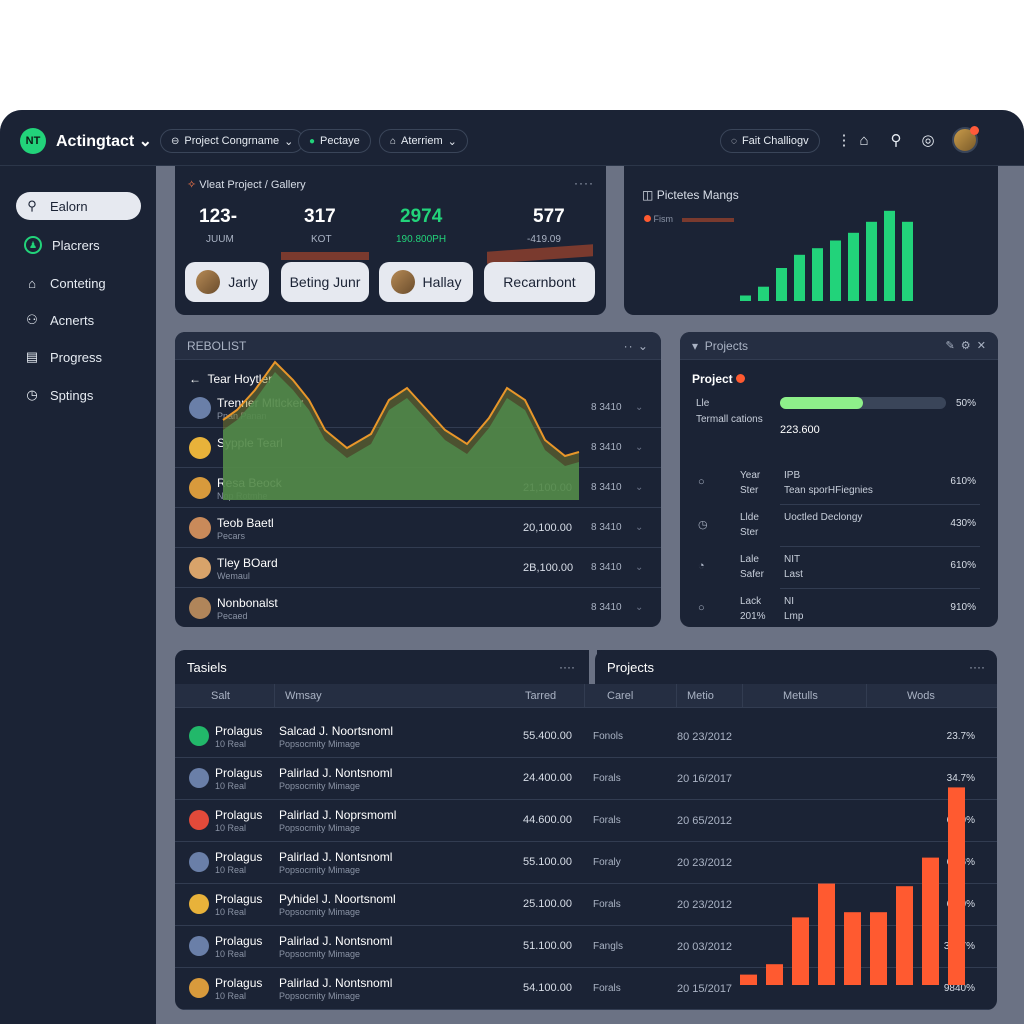 Image resolution: width=1024 pixels, height=1024 pixels. I want to click on column-header: Metio, so click(710, 696).